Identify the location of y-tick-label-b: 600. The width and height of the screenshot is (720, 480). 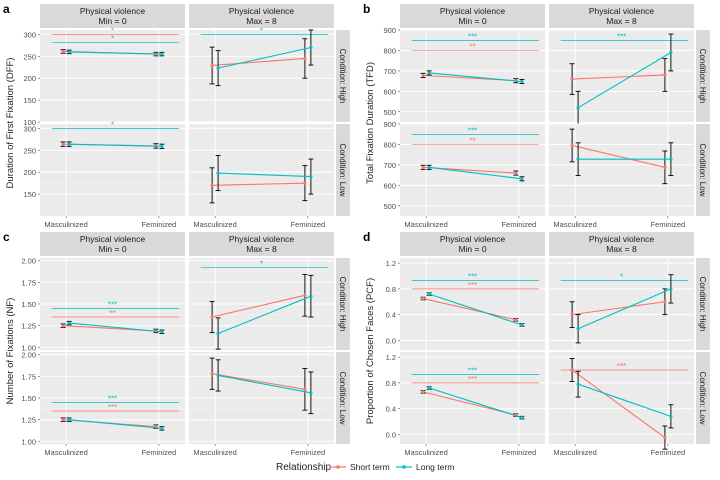
(389, 91).